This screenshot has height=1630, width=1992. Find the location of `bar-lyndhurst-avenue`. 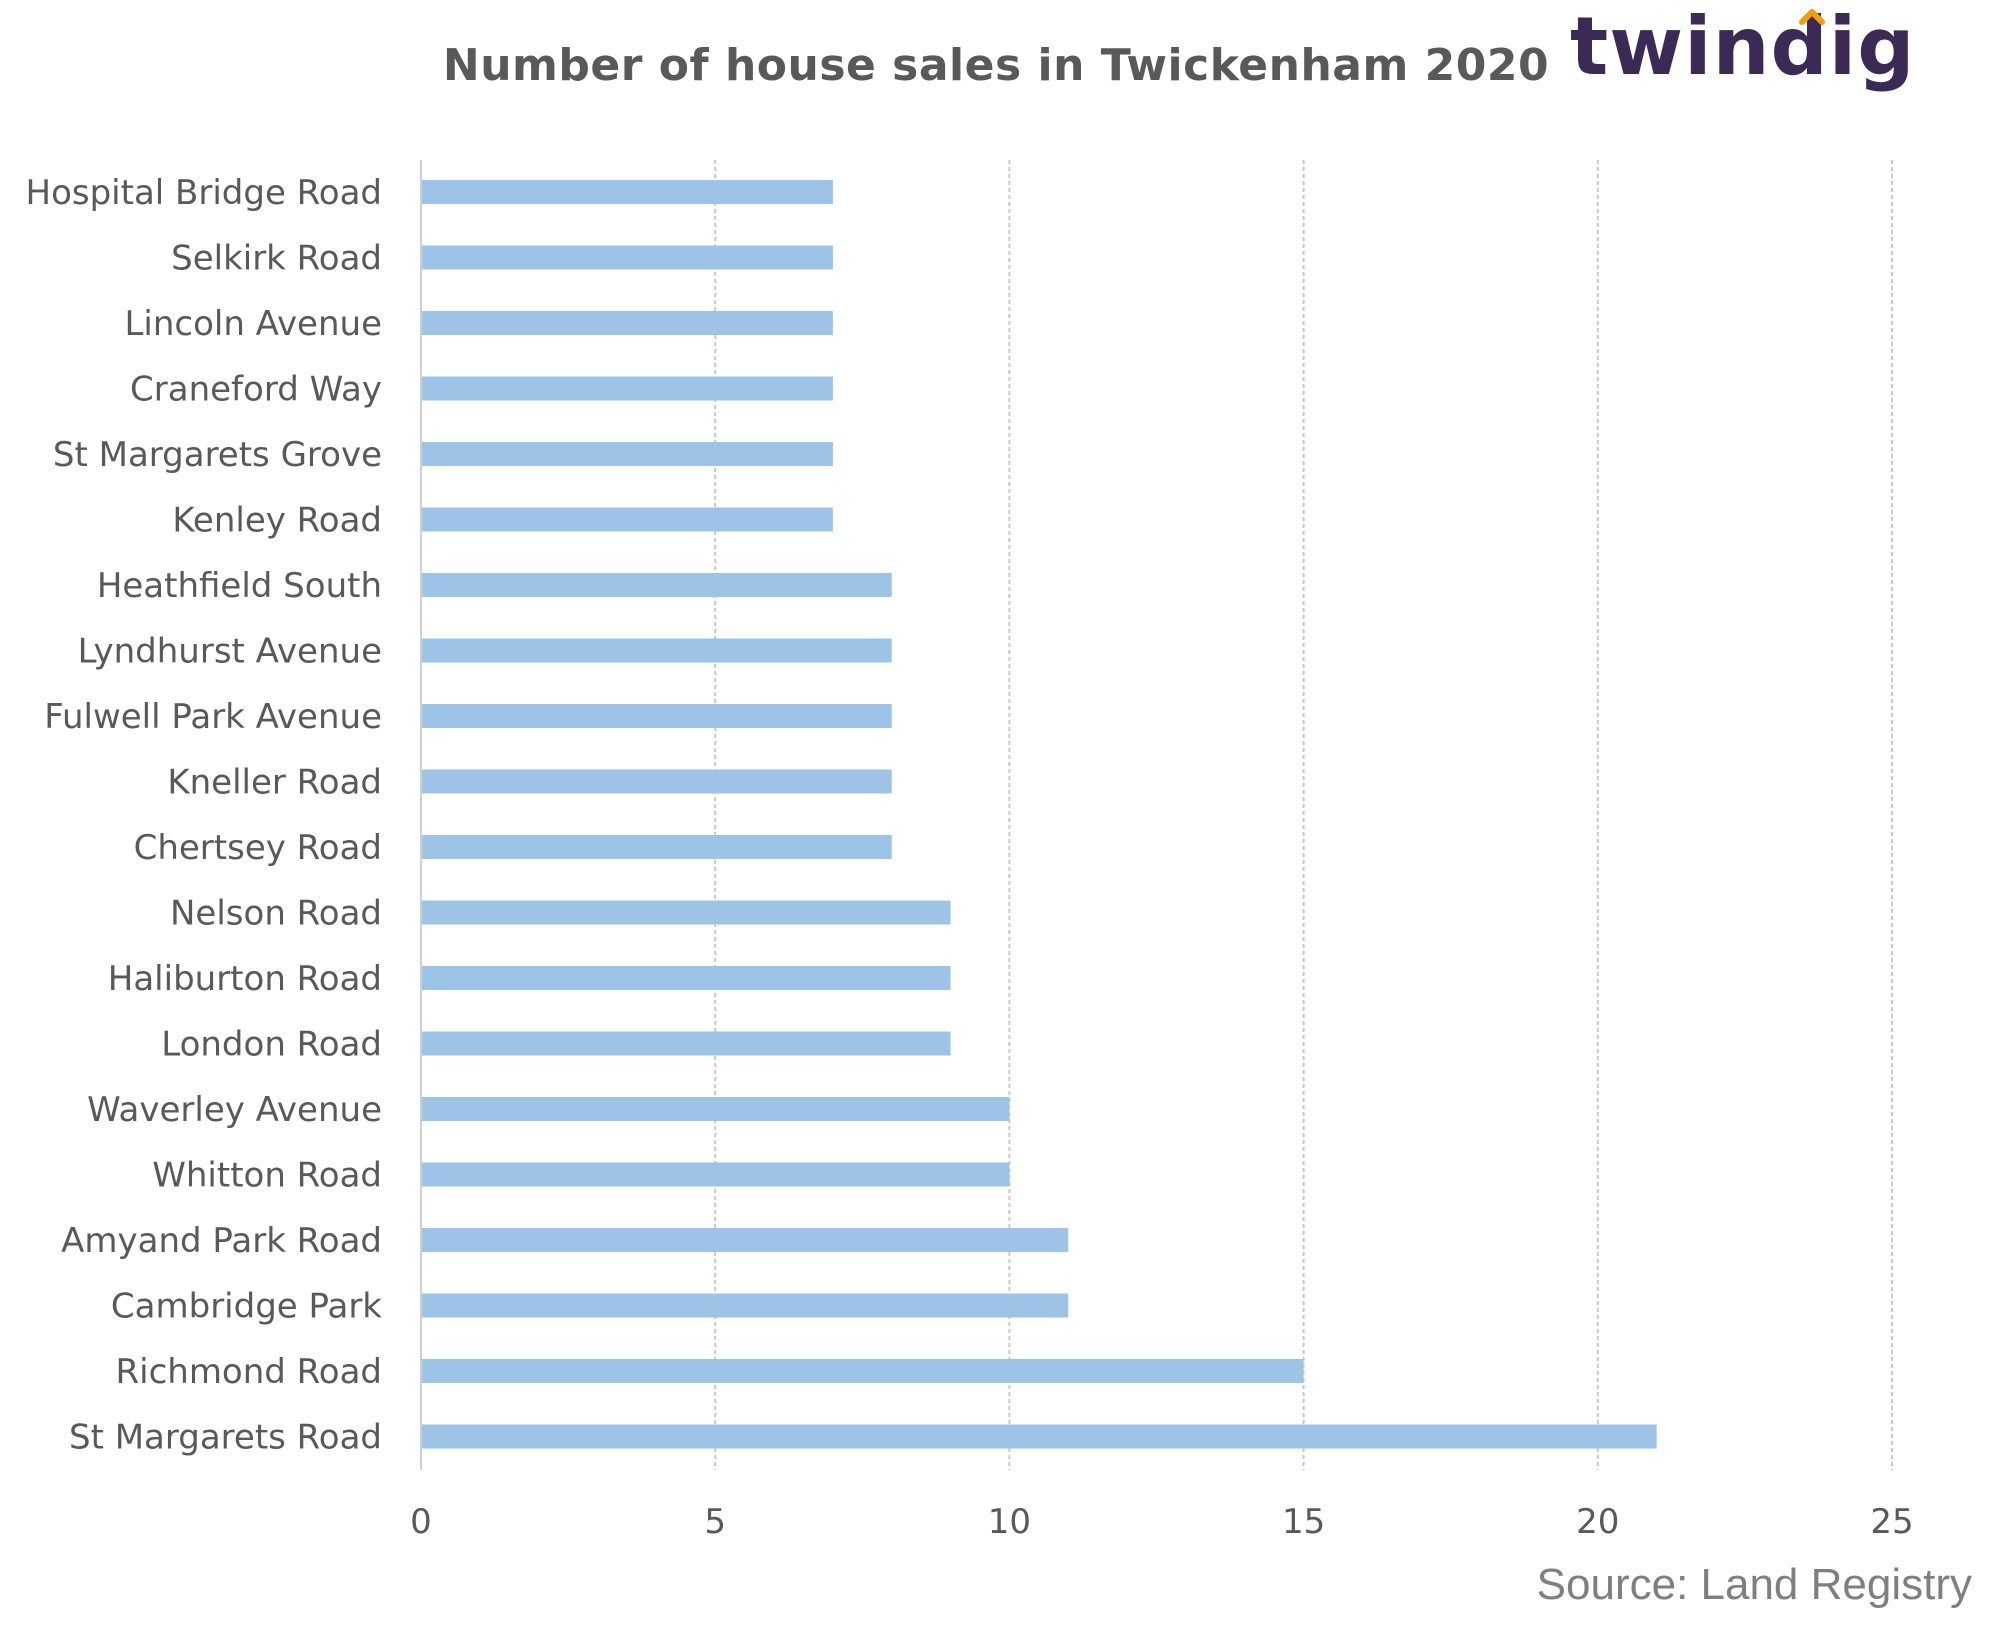

bar-lyndhurst-avenue is located at coordinates (657, 650).